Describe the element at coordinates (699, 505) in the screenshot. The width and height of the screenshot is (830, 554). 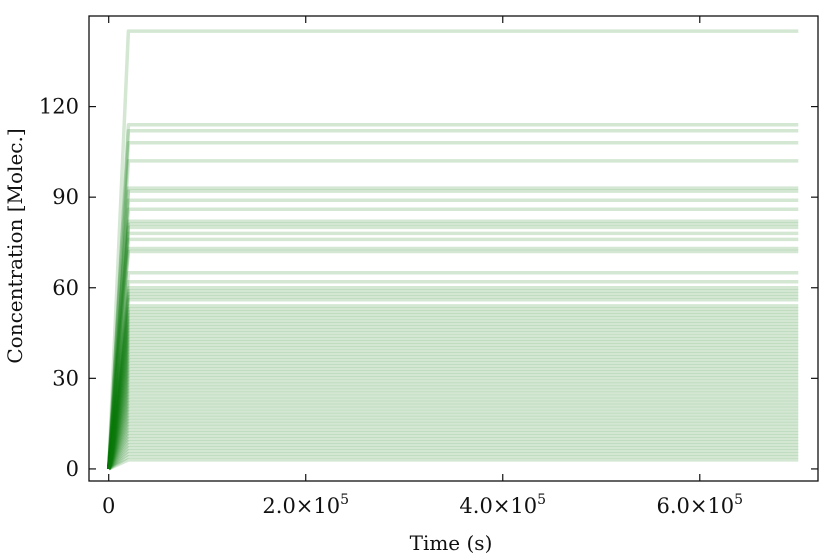
I see `x-tick-label: 6.0×10⁵` at that location.